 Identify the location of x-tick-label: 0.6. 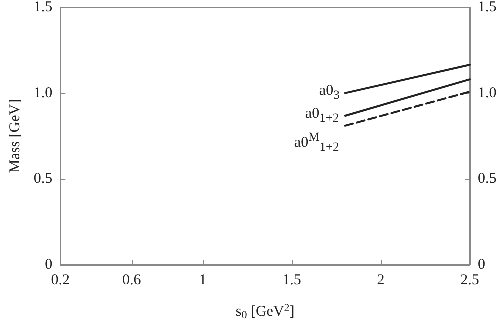
(132, 280).